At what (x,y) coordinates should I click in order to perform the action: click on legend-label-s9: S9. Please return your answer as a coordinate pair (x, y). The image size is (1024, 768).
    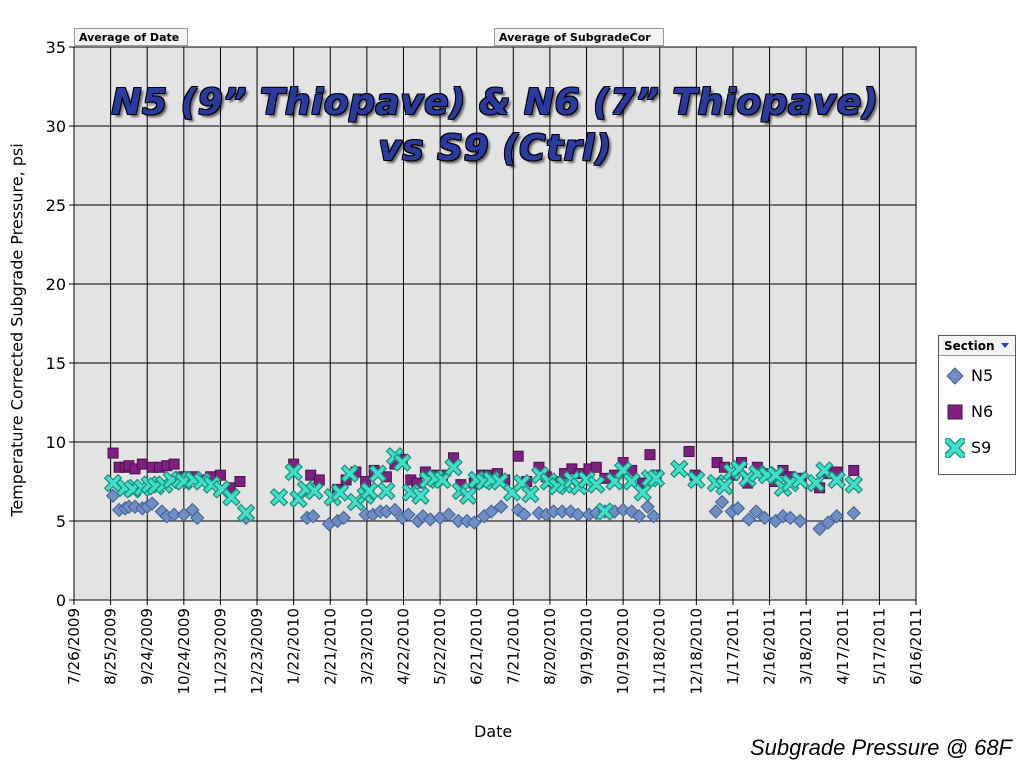
    Looking at the image, I should click on (981, 447).